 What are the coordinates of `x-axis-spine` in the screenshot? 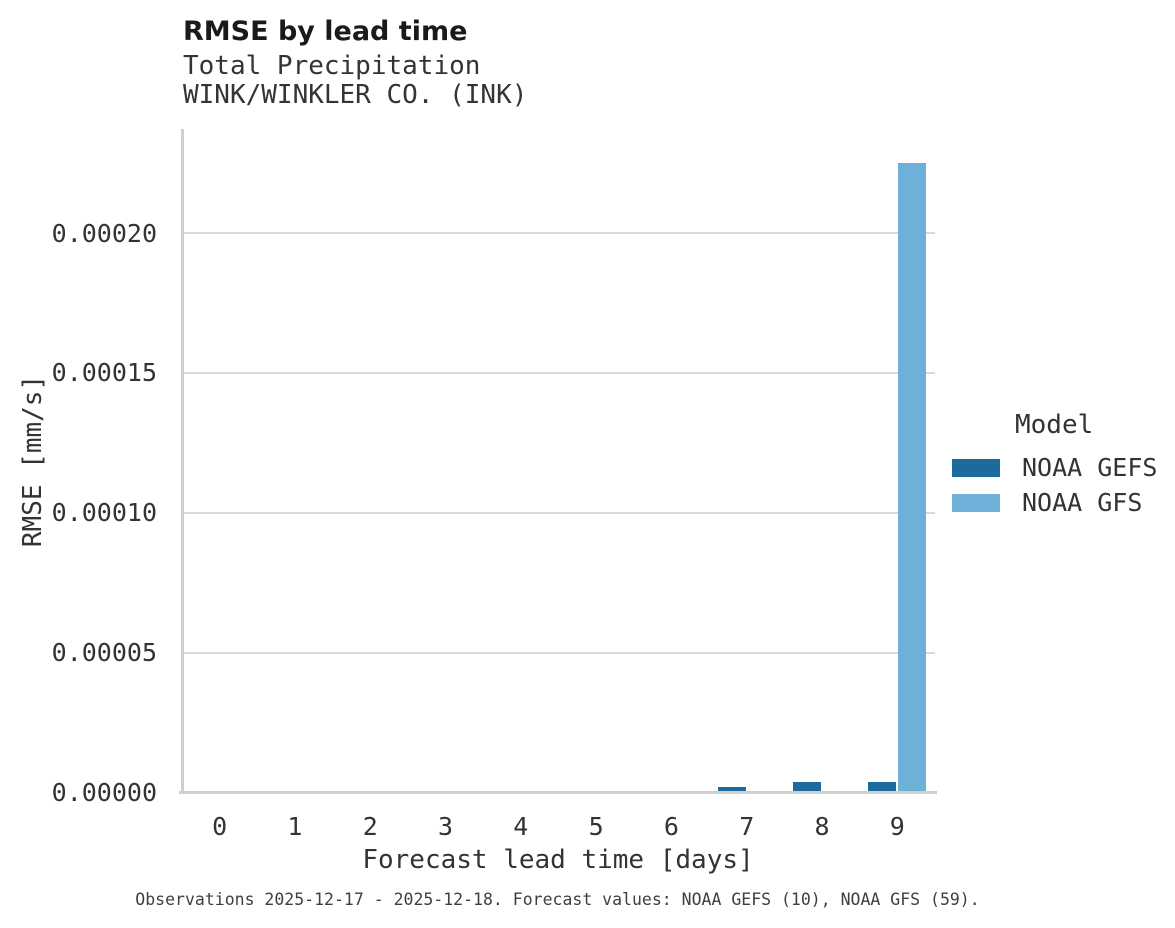 It's located at (558, 792).